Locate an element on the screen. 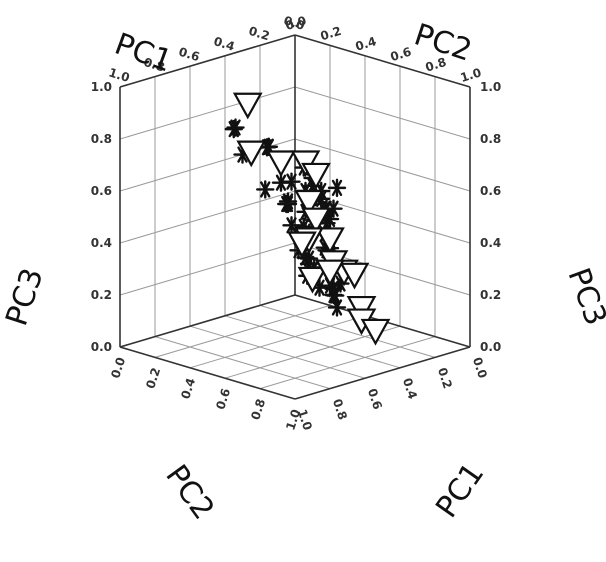  data-points is located at coordinates (307, 219).